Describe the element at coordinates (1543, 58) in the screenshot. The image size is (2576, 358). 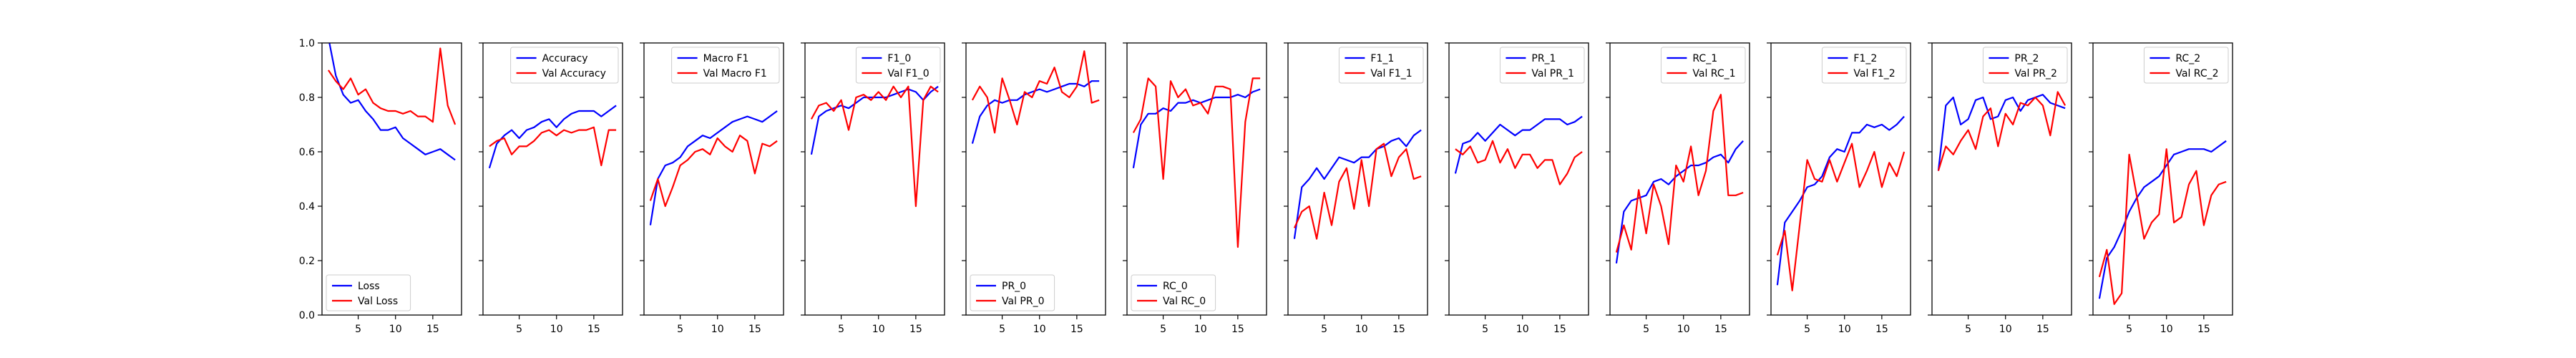
I see `legend-label-pr-1: PR_1` at that location.